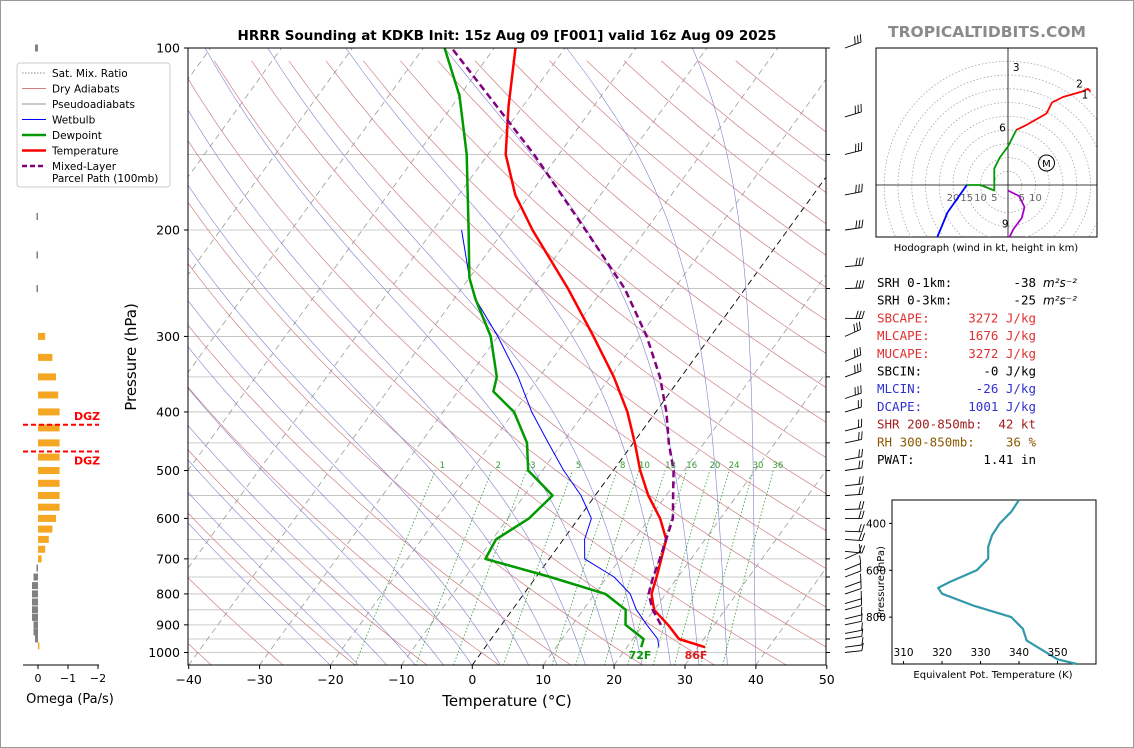 The height and width of the screenshot is (748, 1134). What do you see at coordinates (1024, 300) in the screenshot?
I see `index-value: -25` at bounding box center [1024, 300].